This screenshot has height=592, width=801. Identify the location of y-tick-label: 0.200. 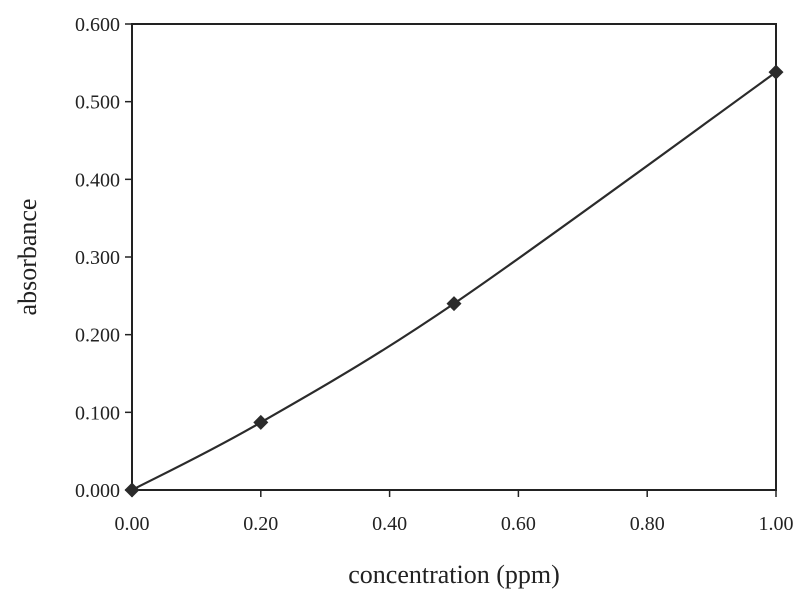
(97, 336).